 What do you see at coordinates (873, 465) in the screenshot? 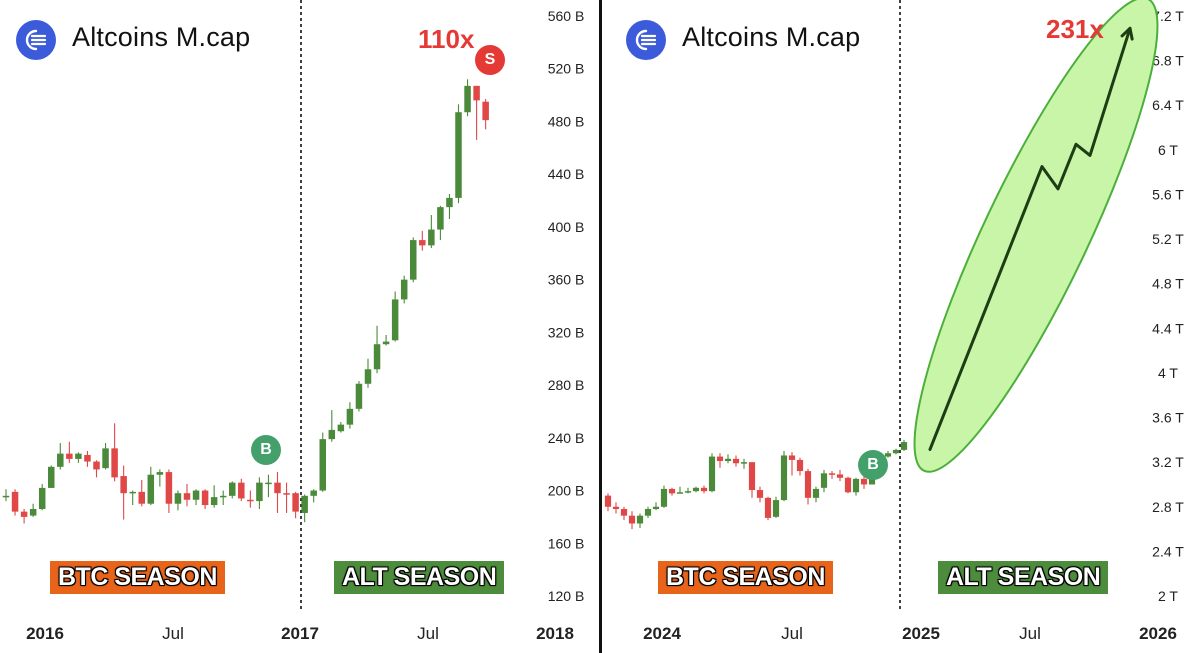
I see `buy-signal-badge: B` at bounding box center [873, 465].